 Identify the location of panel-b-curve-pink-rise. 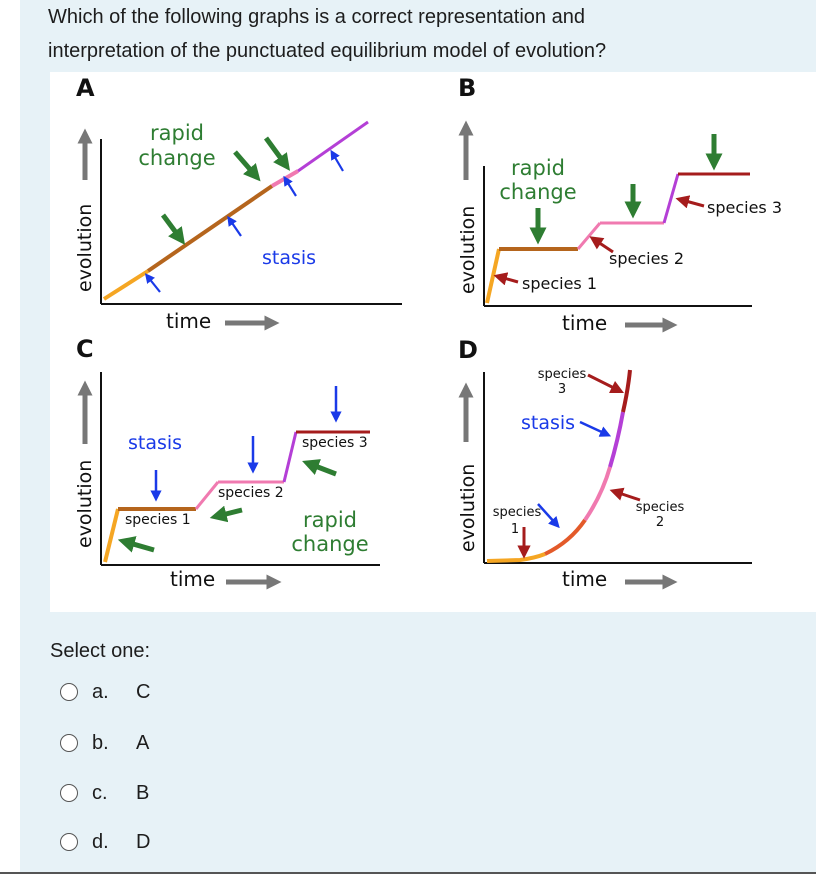
(589, 236).